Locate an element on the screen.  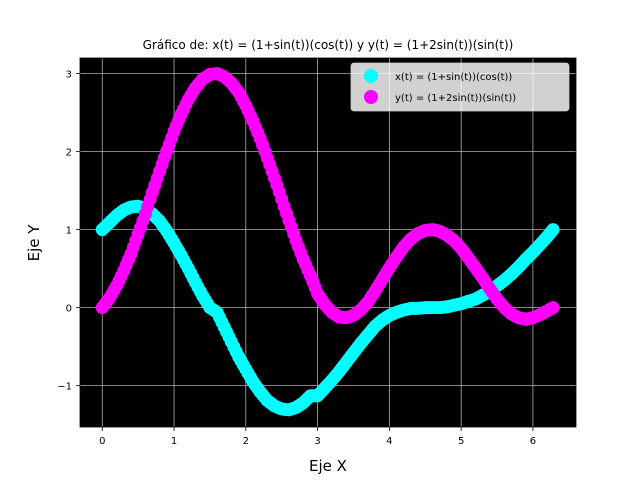
x-tick-label: 2 is located at coordinates (246, 441).